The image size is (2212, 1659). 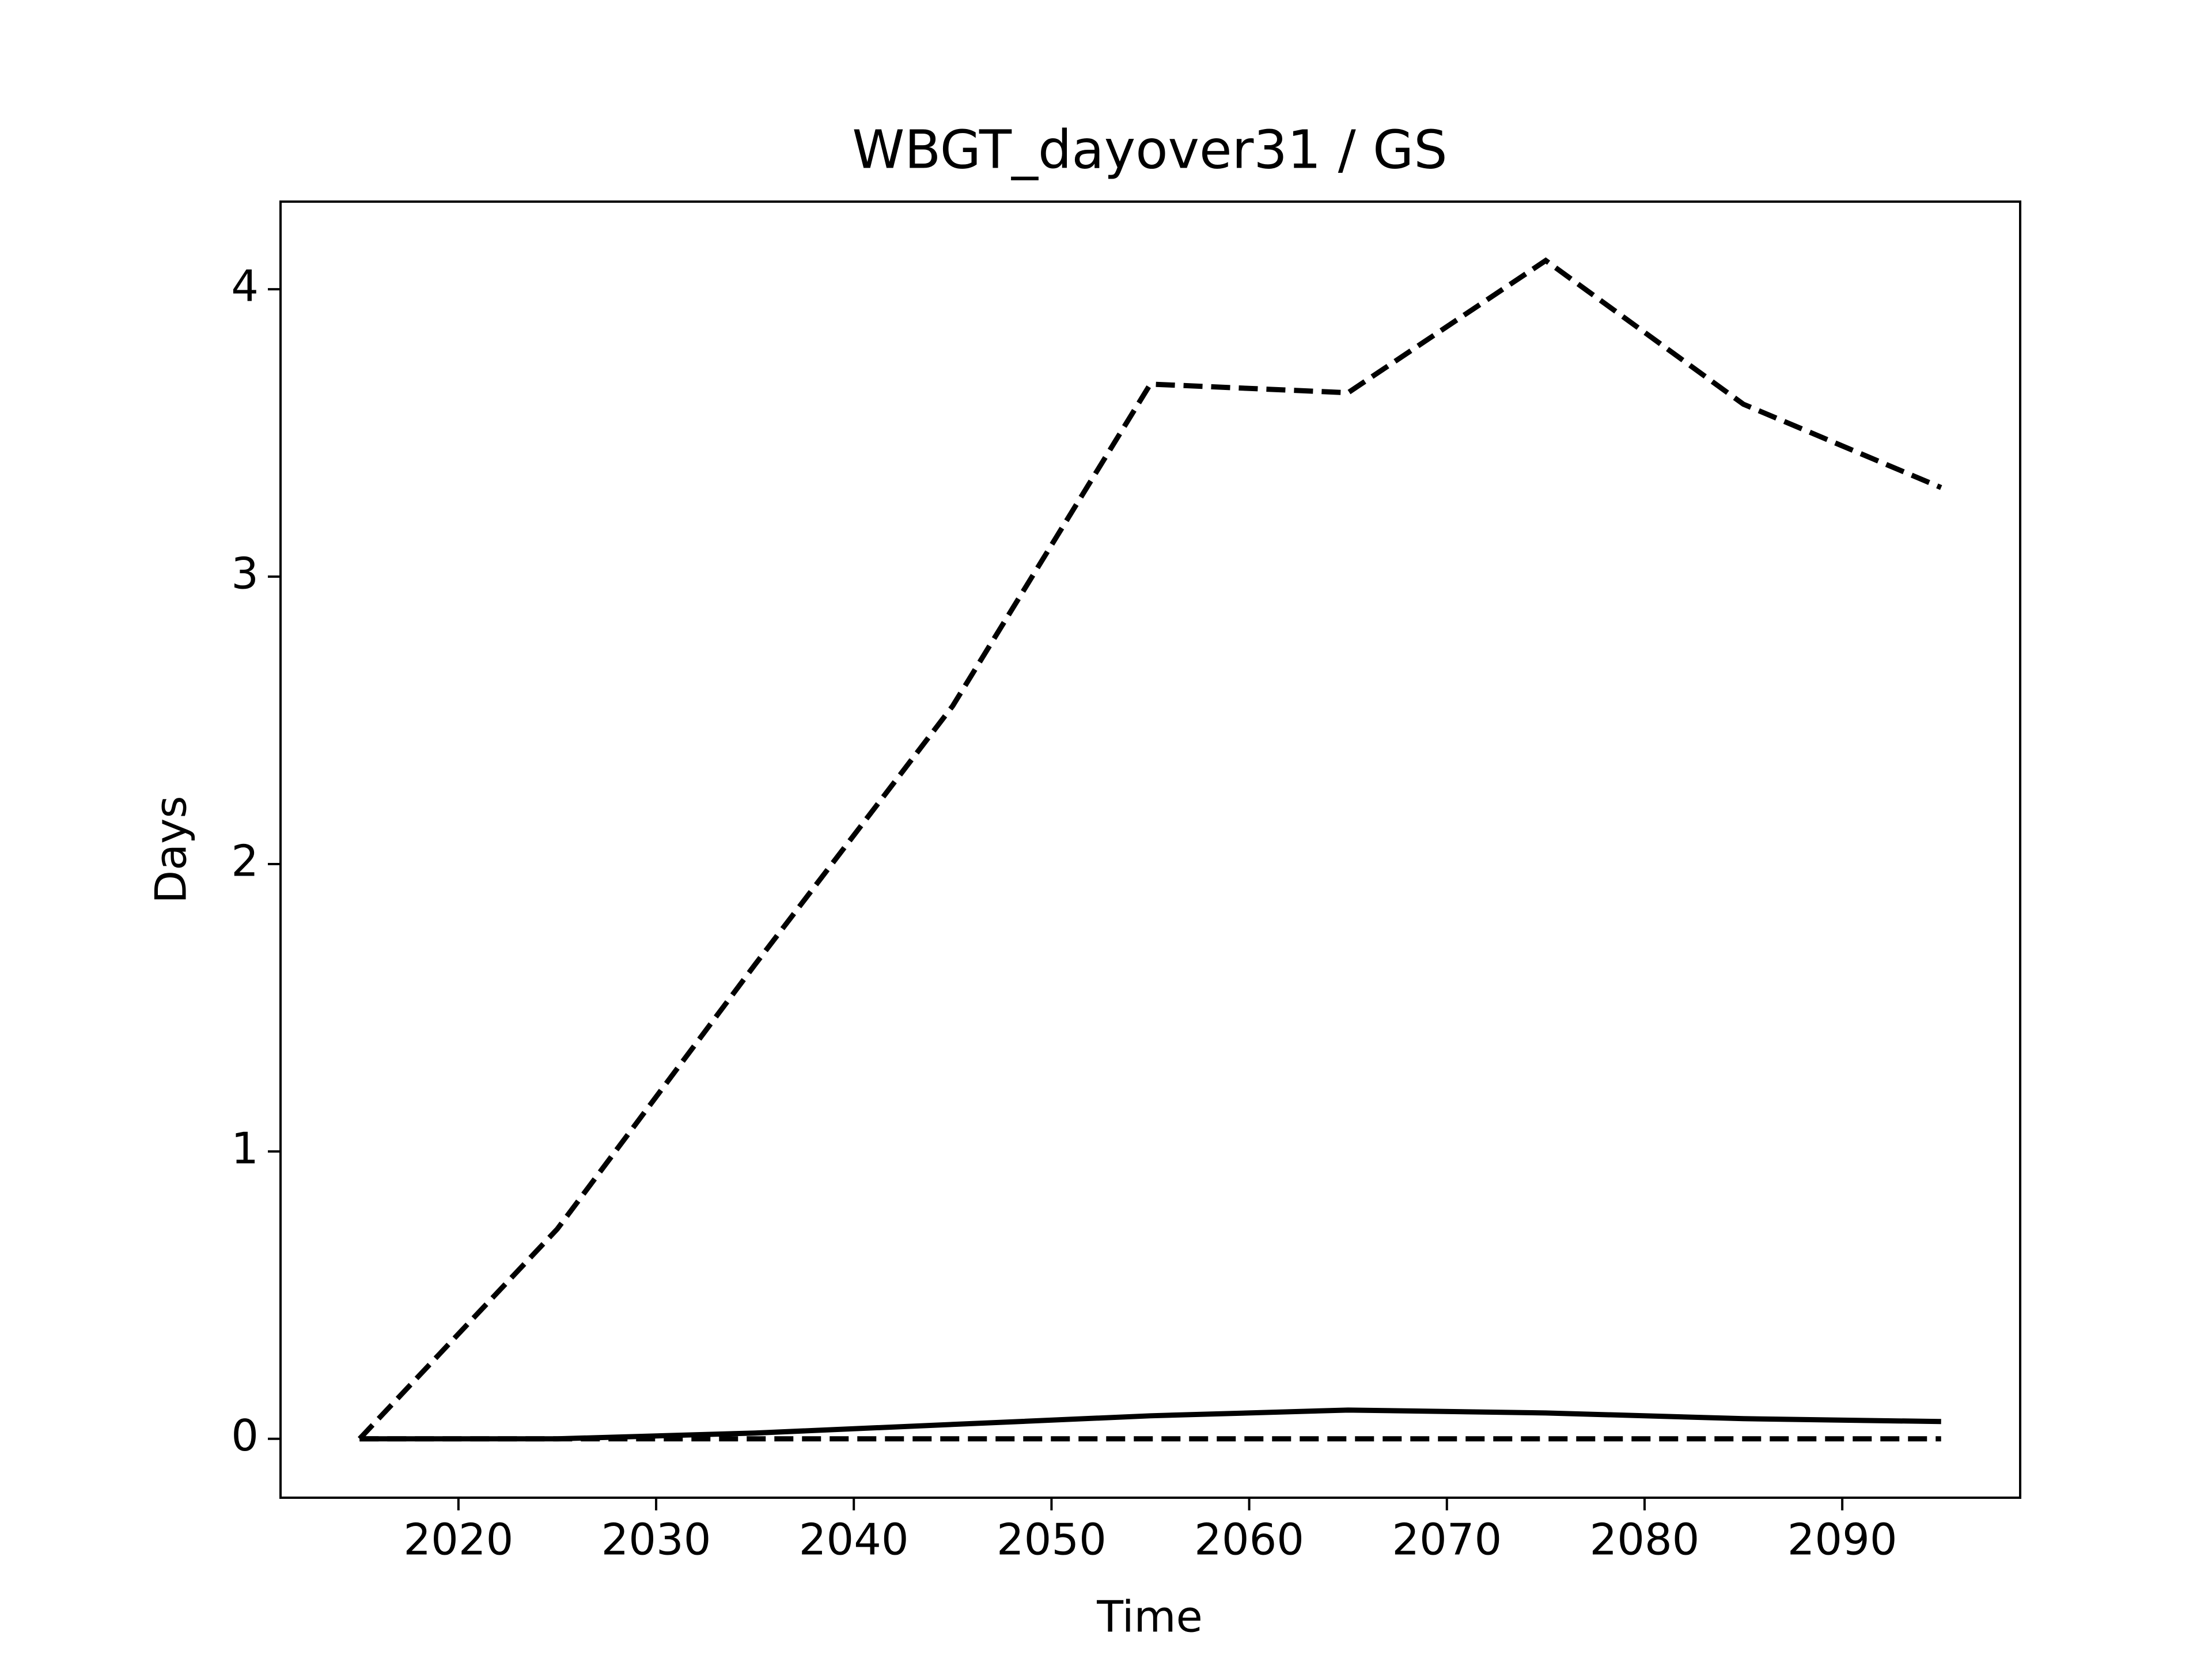 I want to click on x-axis-label: Time, so click(x=1149, y=1617).